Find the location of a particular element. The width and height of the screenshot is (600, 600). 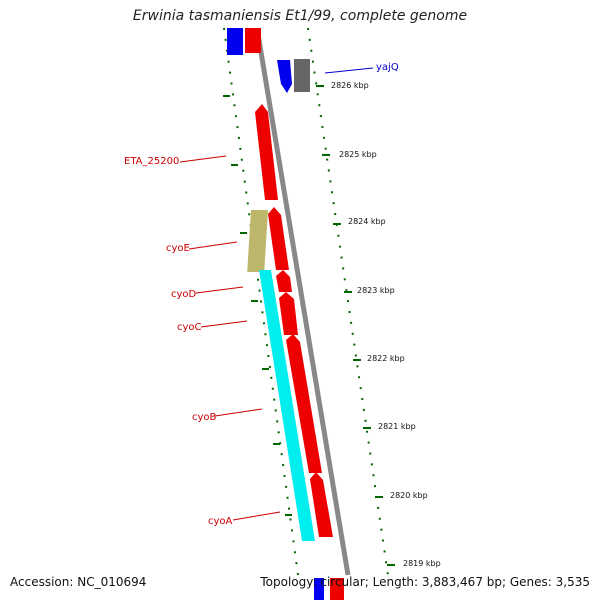

scale-ticks is located at coordinates (355, 325).